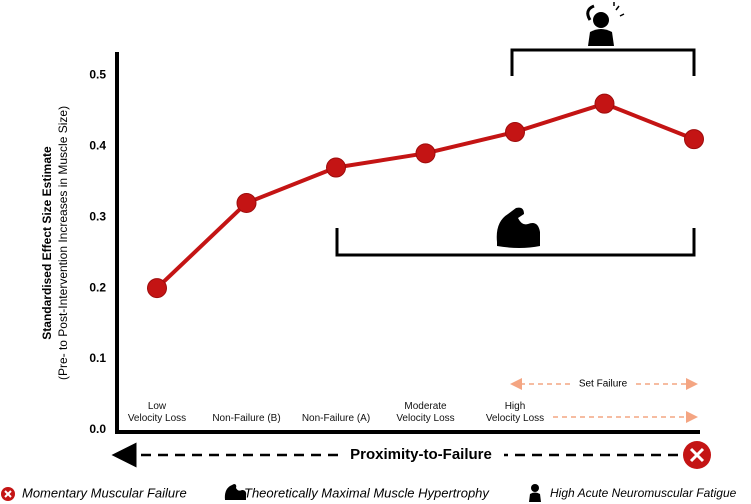  What do you see at coordinates (603, 62) in the screenshot?
I see `fatigue-bracket` at bounding box center [603, 62].